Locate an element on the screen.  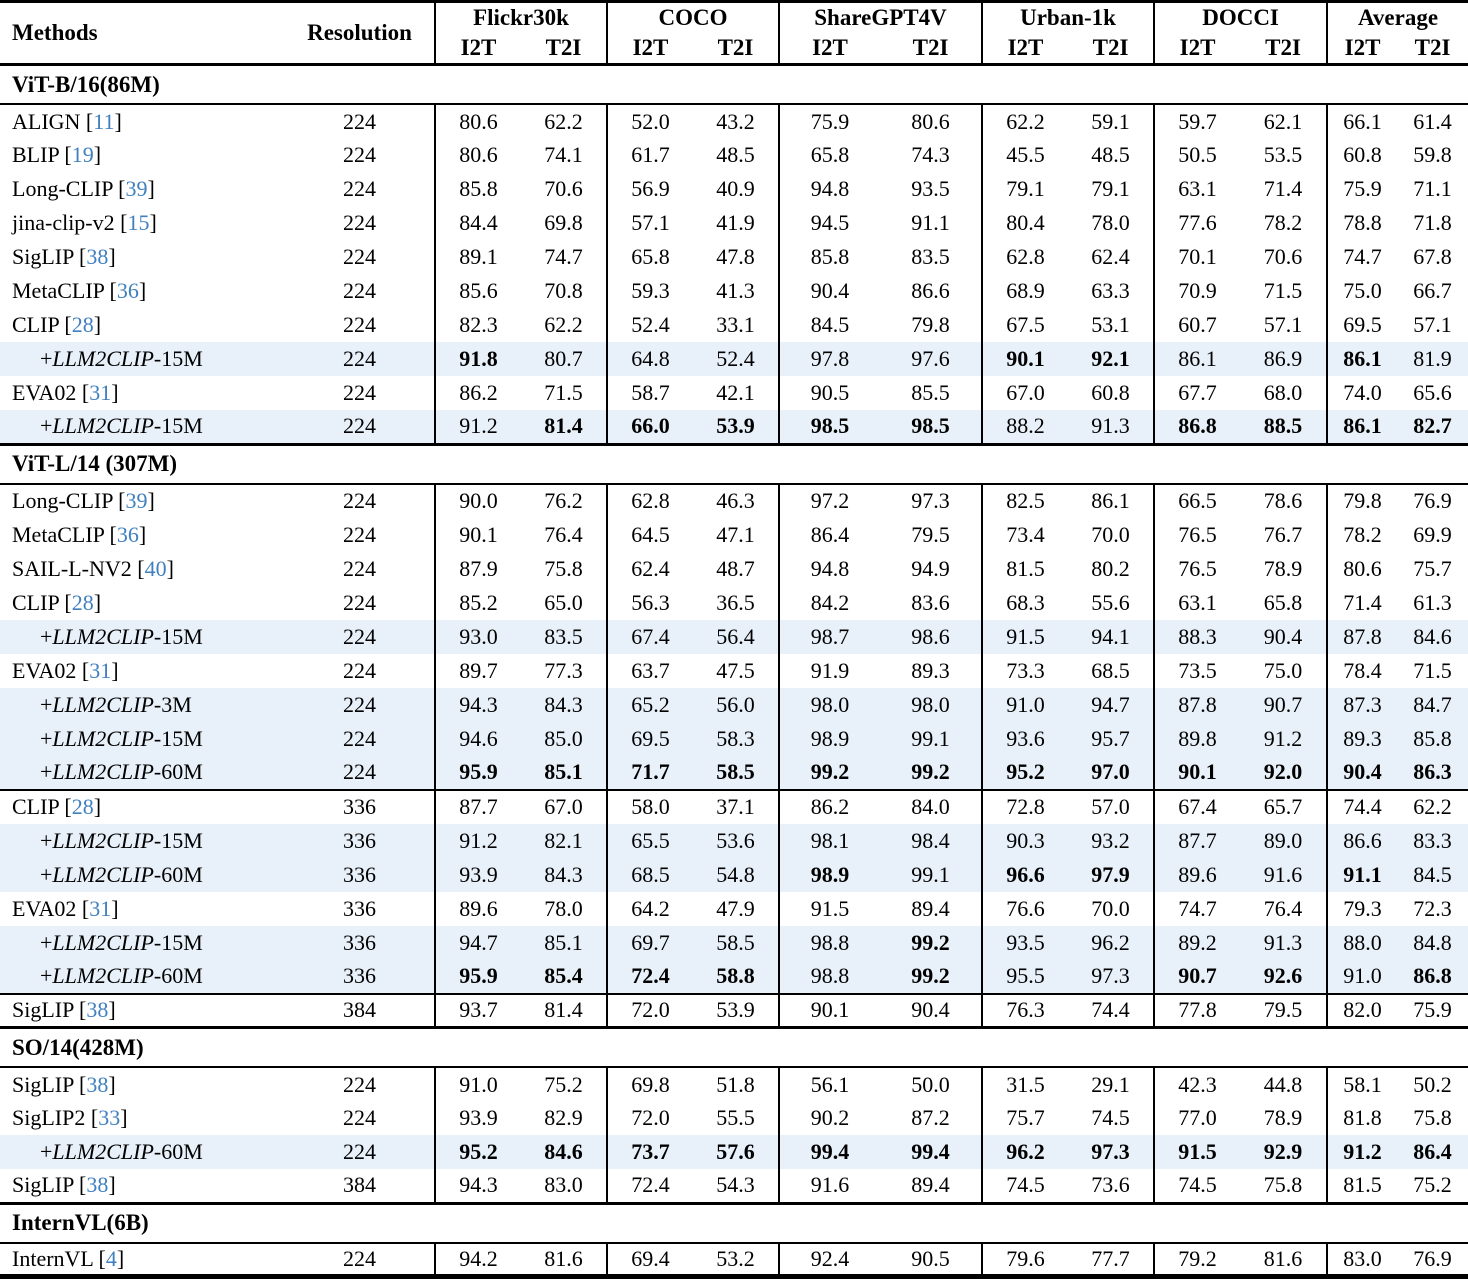
score-cell: 98.9 is located at coordinates (829, 874).